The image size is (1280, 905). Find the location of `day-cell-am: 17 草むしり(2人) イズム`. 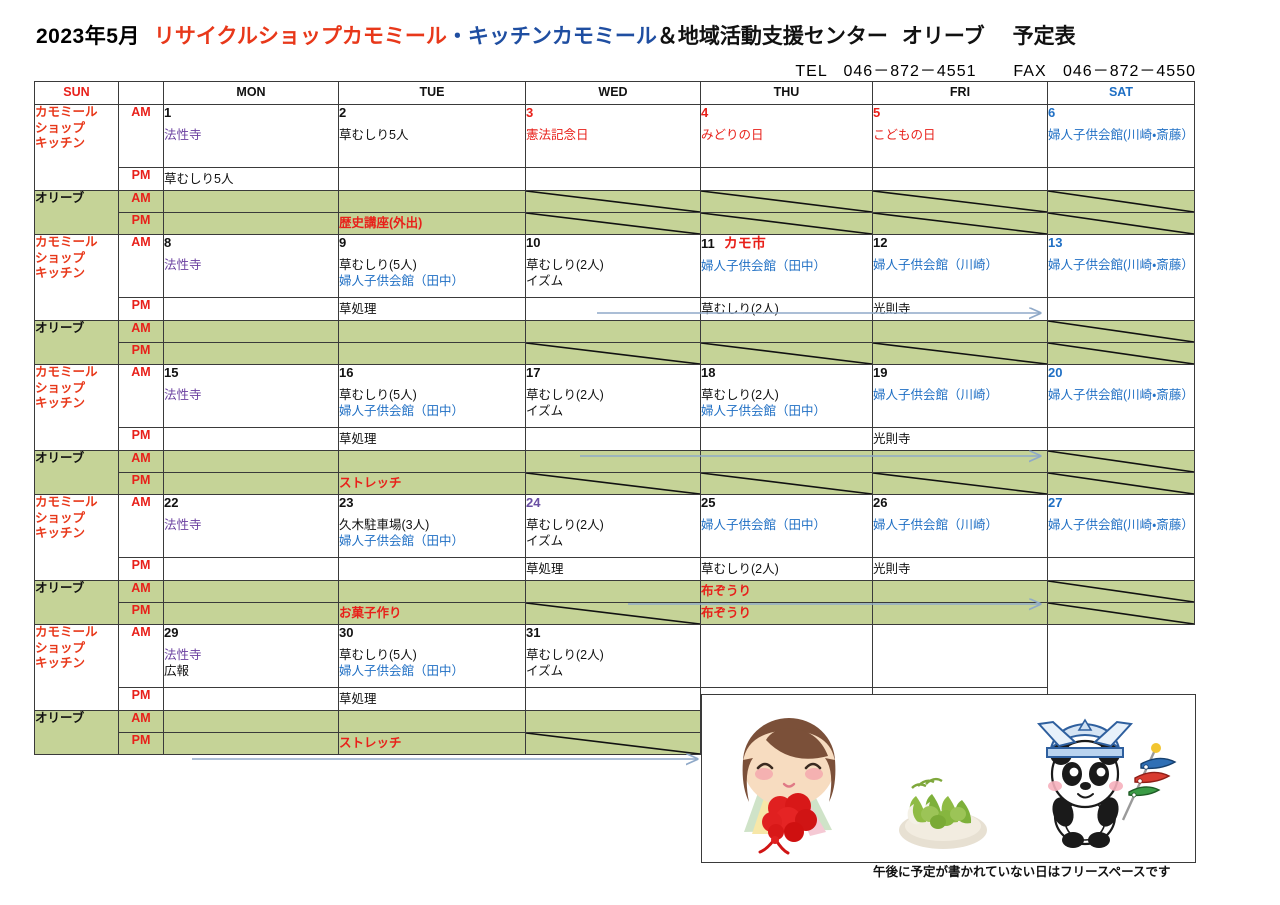

day-cell-am: 17 草むしり(2人) イズム is located at coordinates (613, 396).